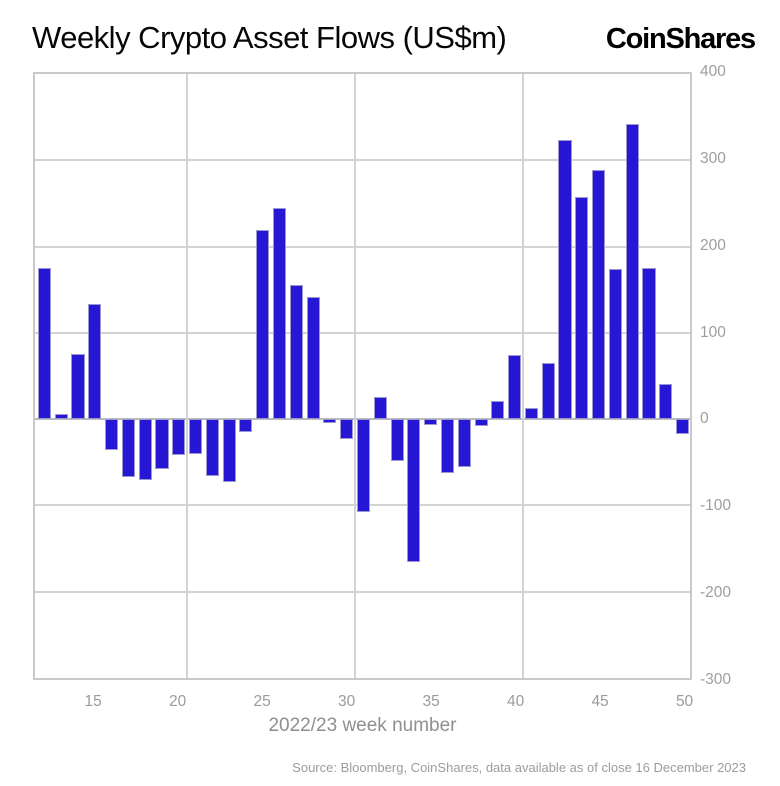  I want to click on x-axis-tick-labels: 15 20 25 30 35 40 45 50, so click(363, 703).